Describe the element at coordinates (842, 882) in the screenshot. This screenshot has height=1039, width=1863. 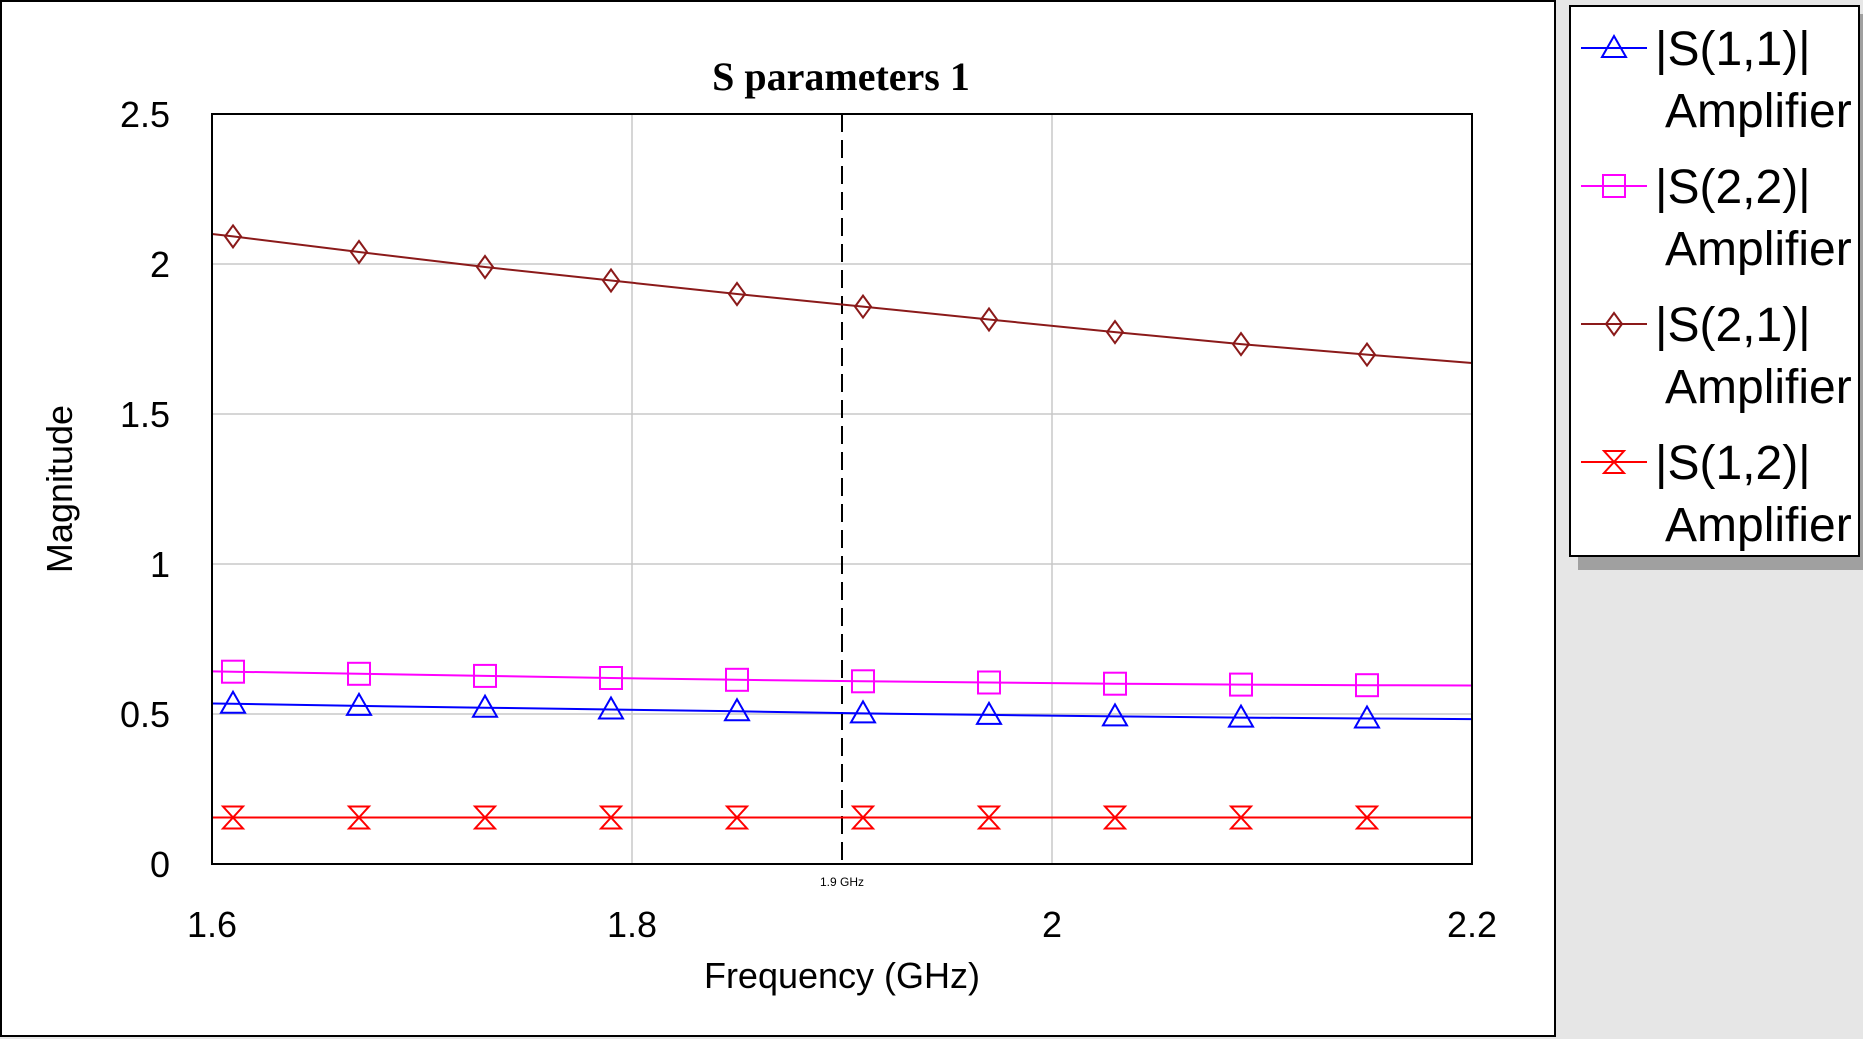
I see `marker-label: 1.9 GHz` at that location.